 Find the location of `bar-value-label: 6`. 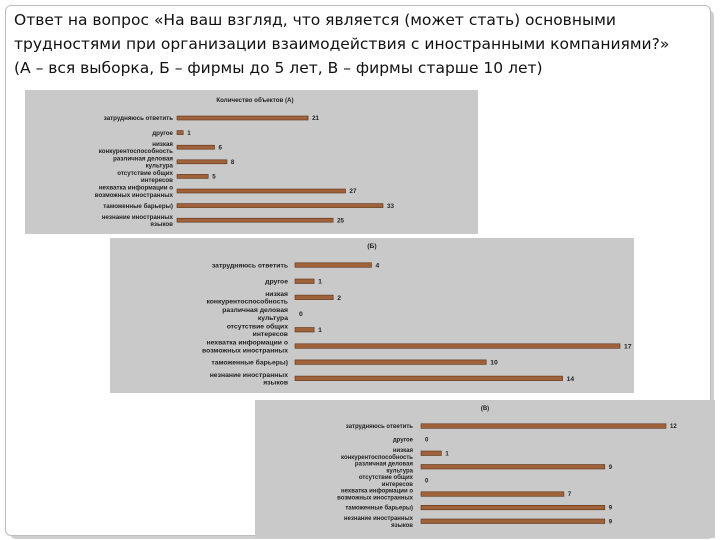

bar-value-label: 6 is located at coordinates (221, 147).